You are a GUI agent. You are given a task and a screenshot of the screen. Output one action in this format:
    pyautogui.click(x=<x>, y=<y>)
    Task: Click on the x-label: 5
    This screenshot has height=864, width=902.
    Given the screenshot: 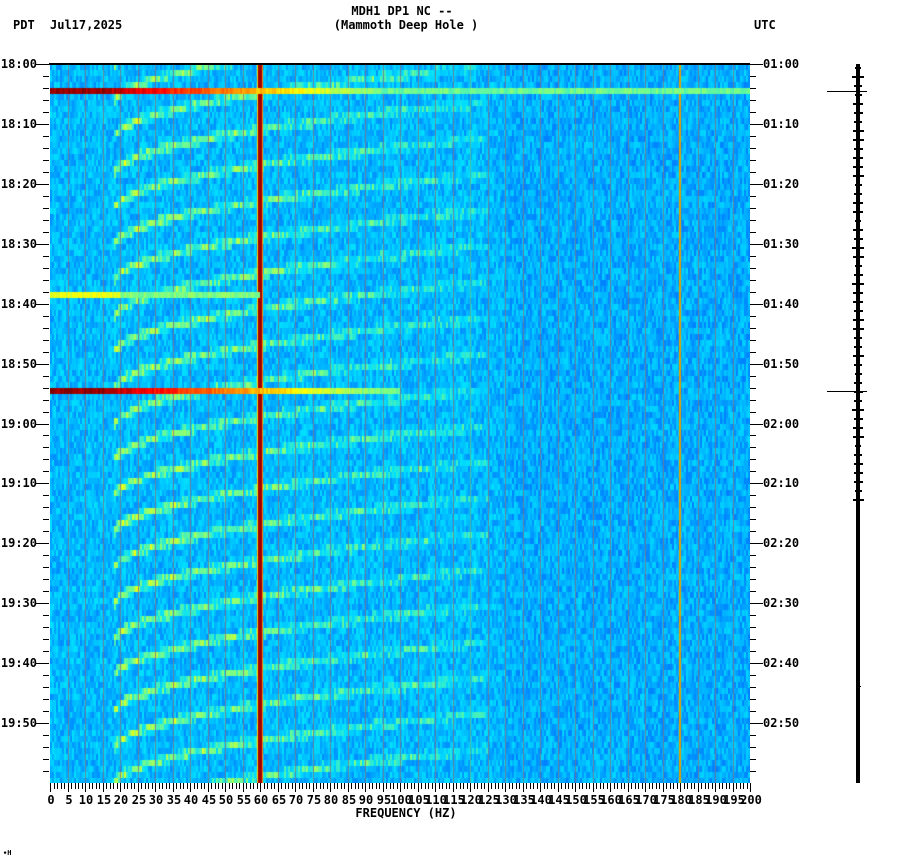 What is the action you would take?
    pyautogui.click(x=69, y=800)
    